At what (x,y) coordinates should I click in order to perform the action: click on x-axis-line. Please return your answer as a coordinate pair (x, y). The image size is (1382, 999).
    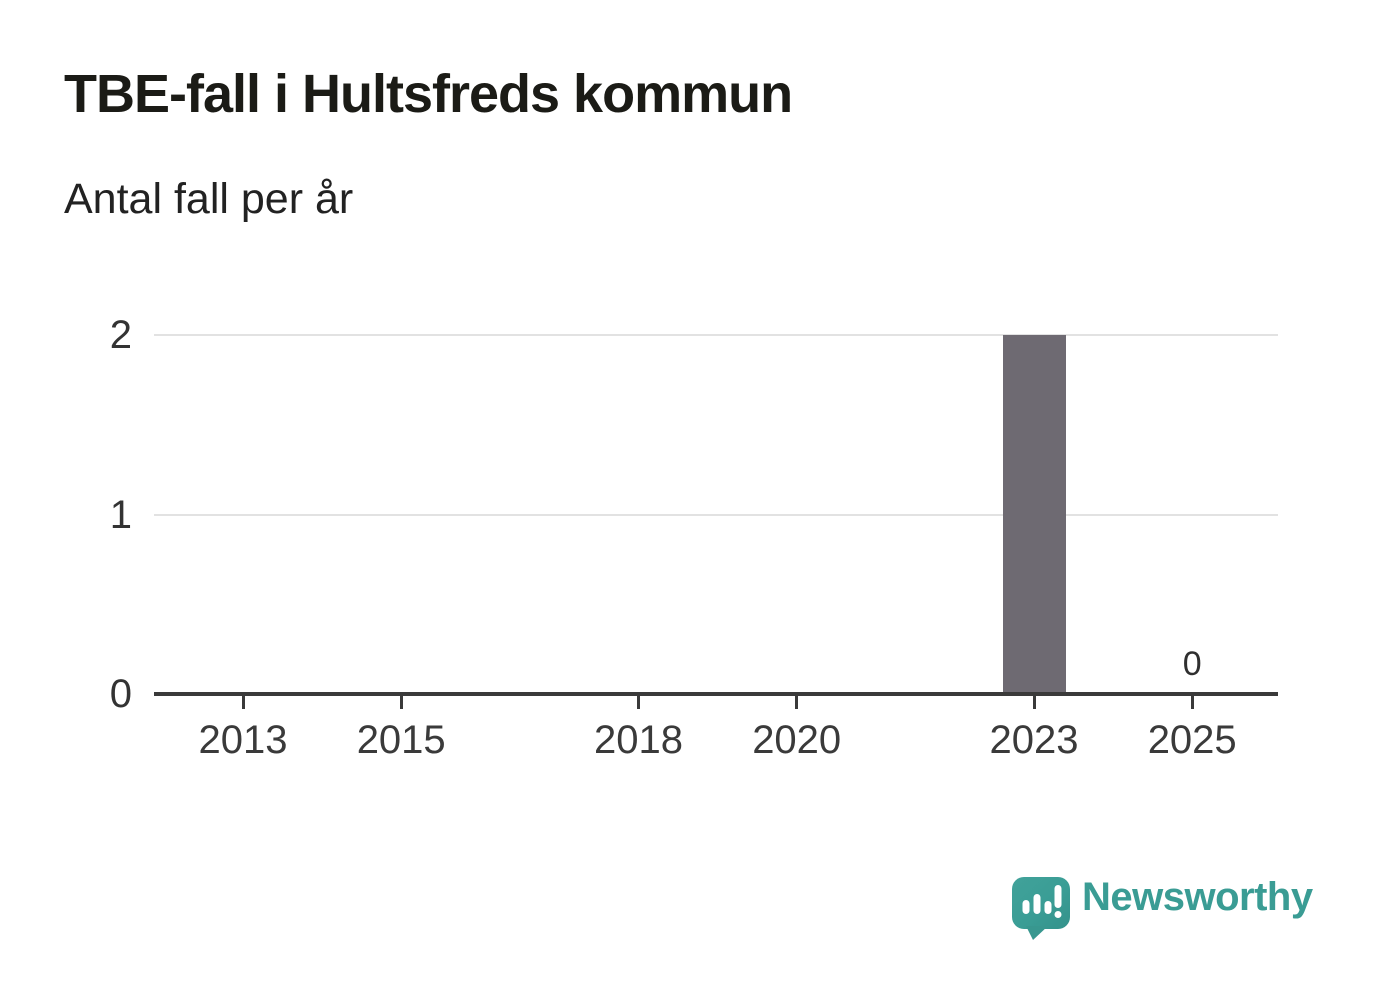
    Looking at the image, I should click on (716, 694).